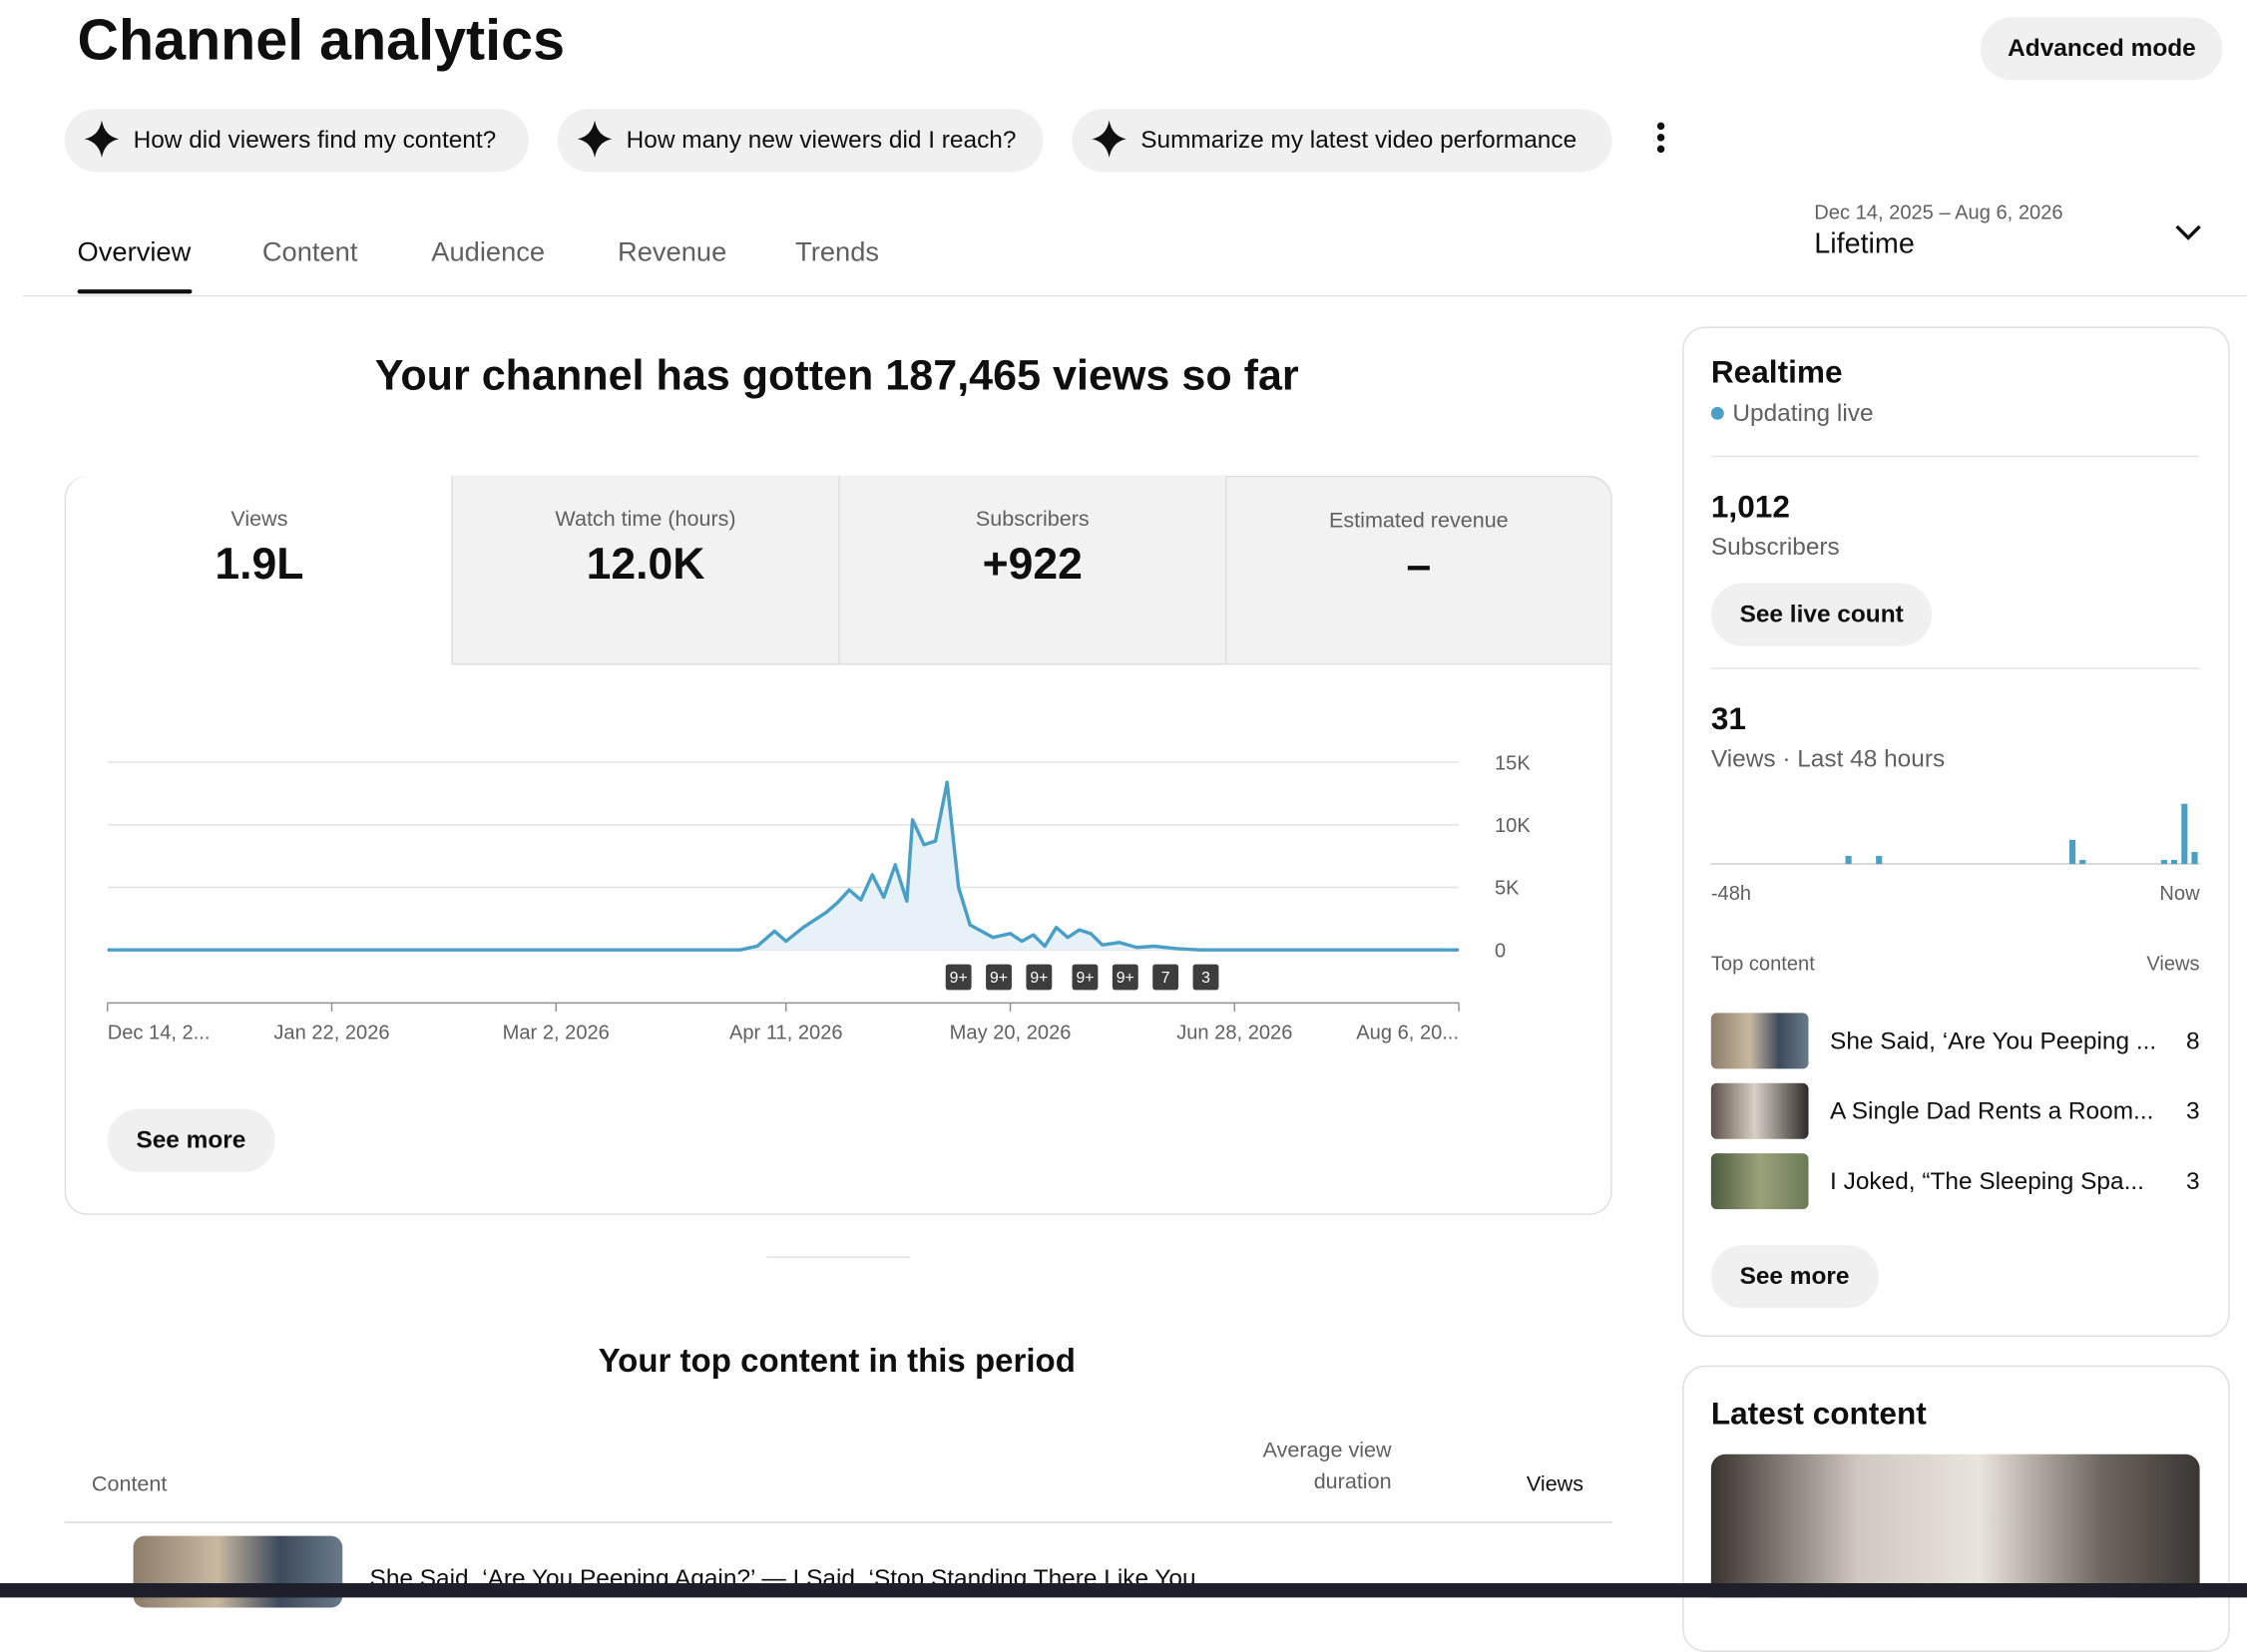  What do you see at coordinates (1762, 963) in the screenshot?
I see `top-content-label: Top content` at bounding box center [1762, 963].